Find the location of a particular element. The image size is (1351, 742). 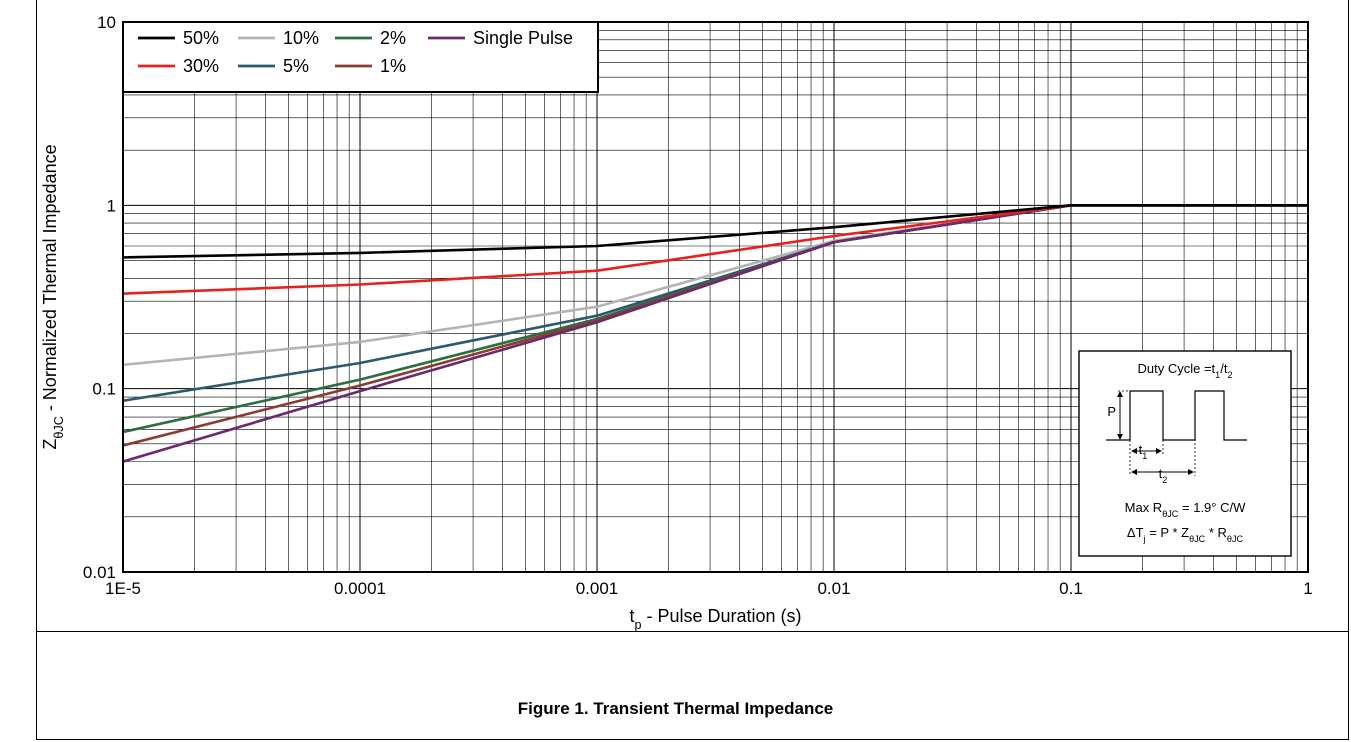

legend-box is located at coordinates (360, 57).